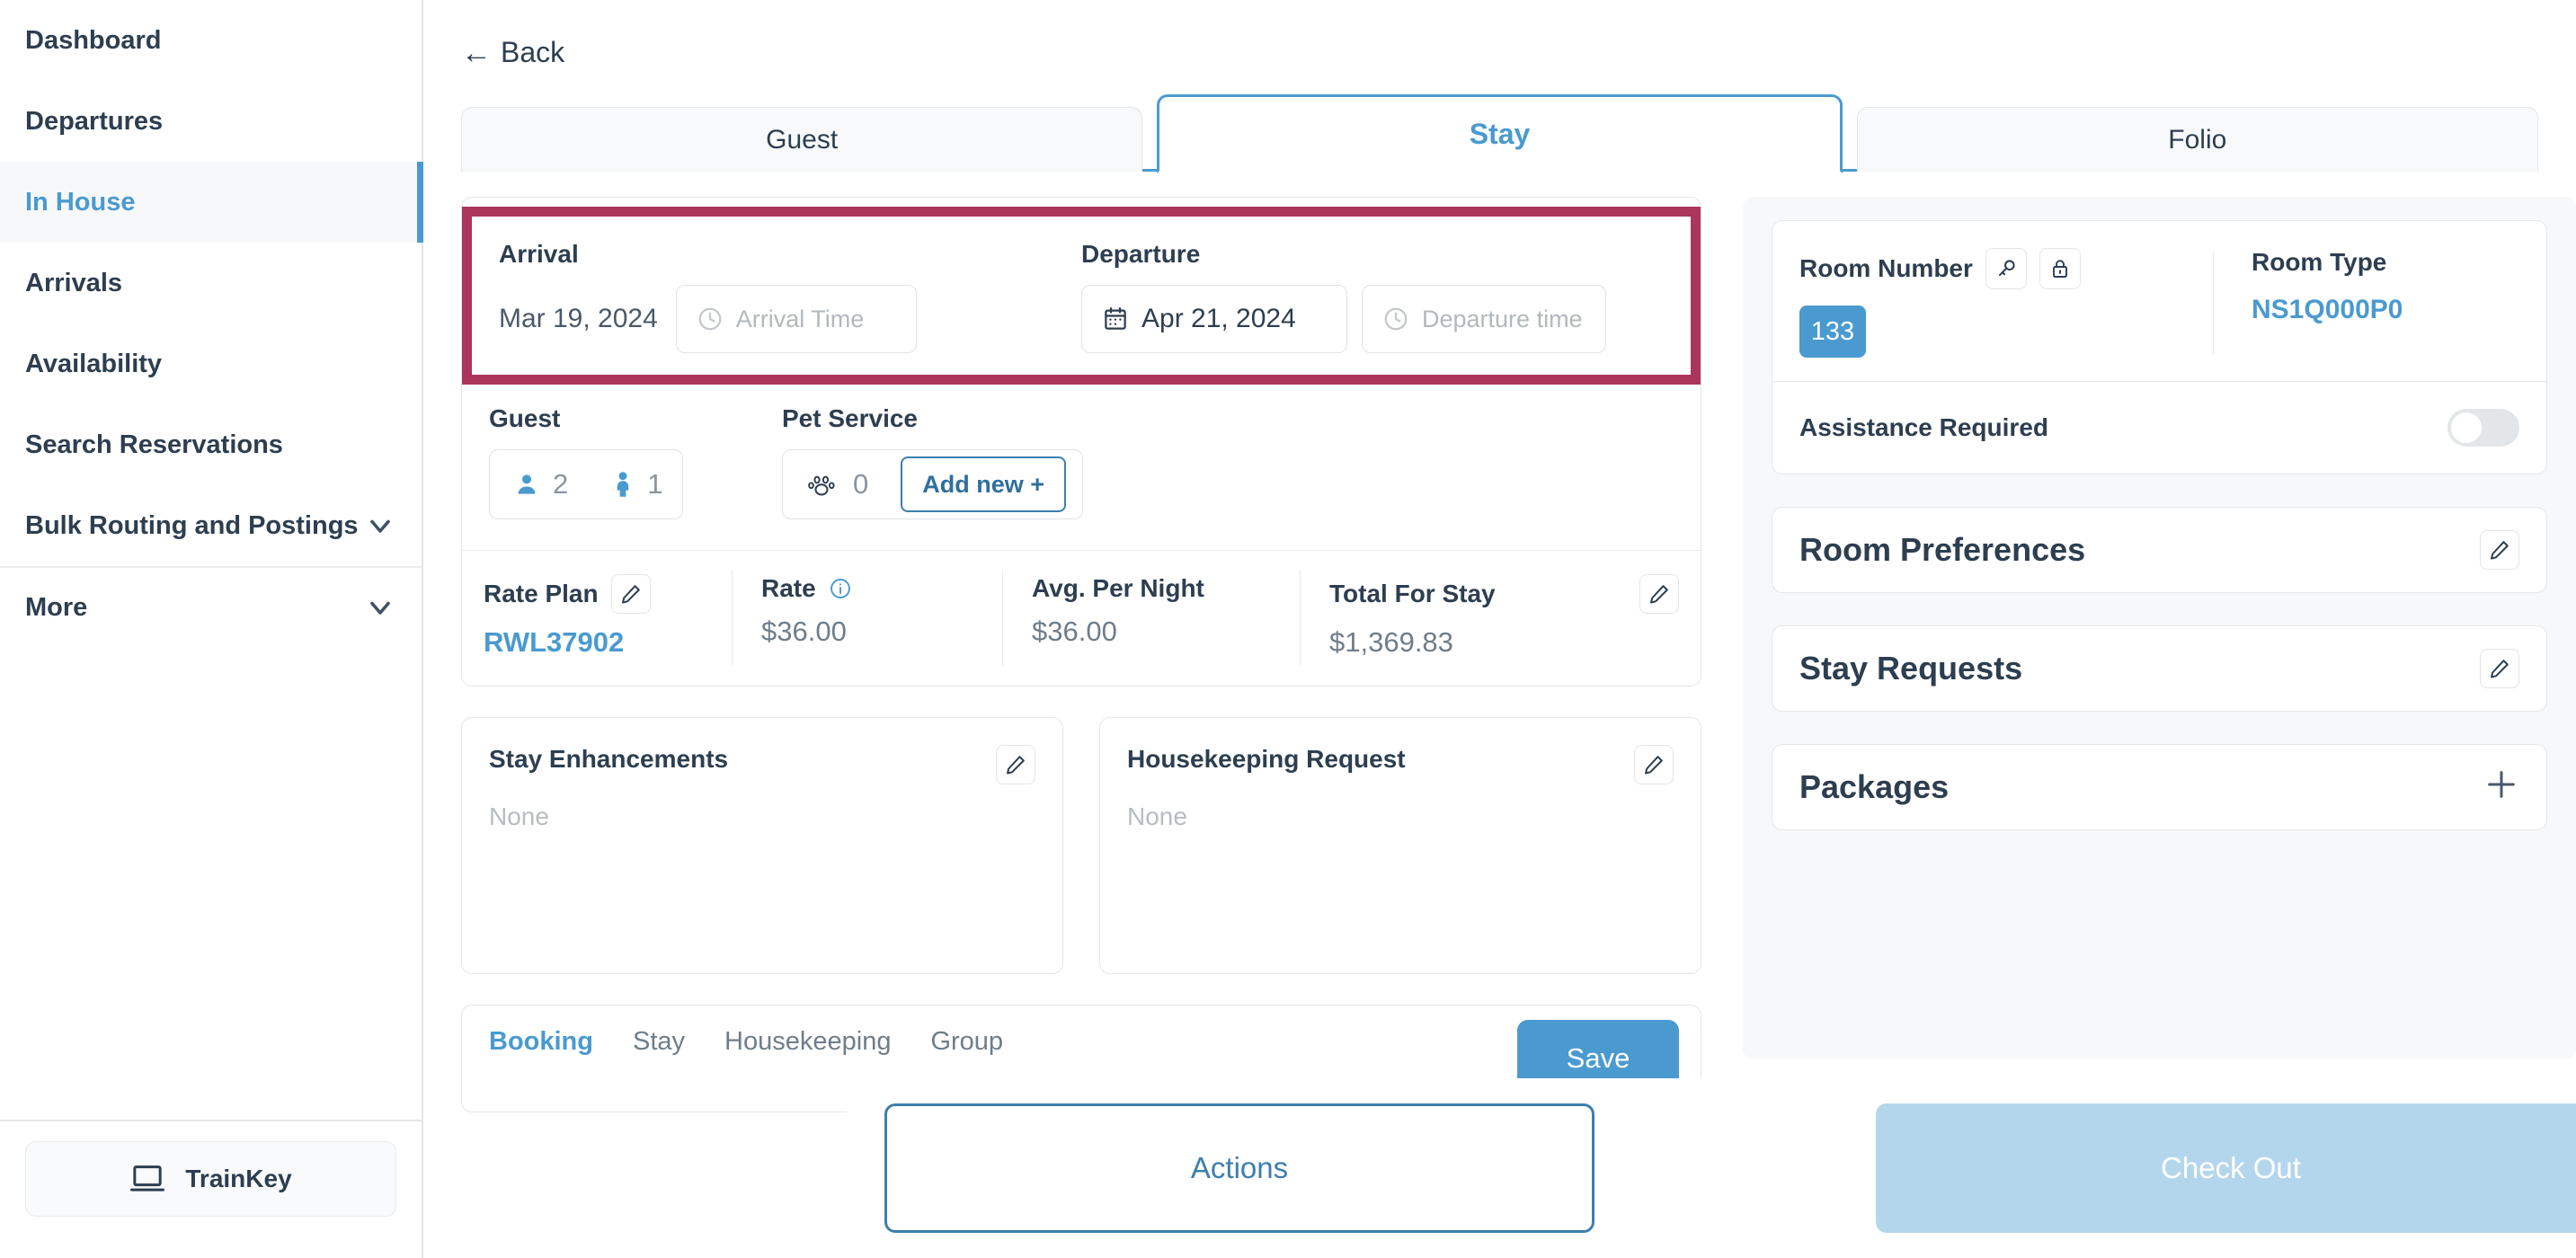 The height and width of the screenshot is (1258, 2576). Describe the element at coordinates (80, 202) in the screenshot. I see `sidebar-item-label: In House` at that location.